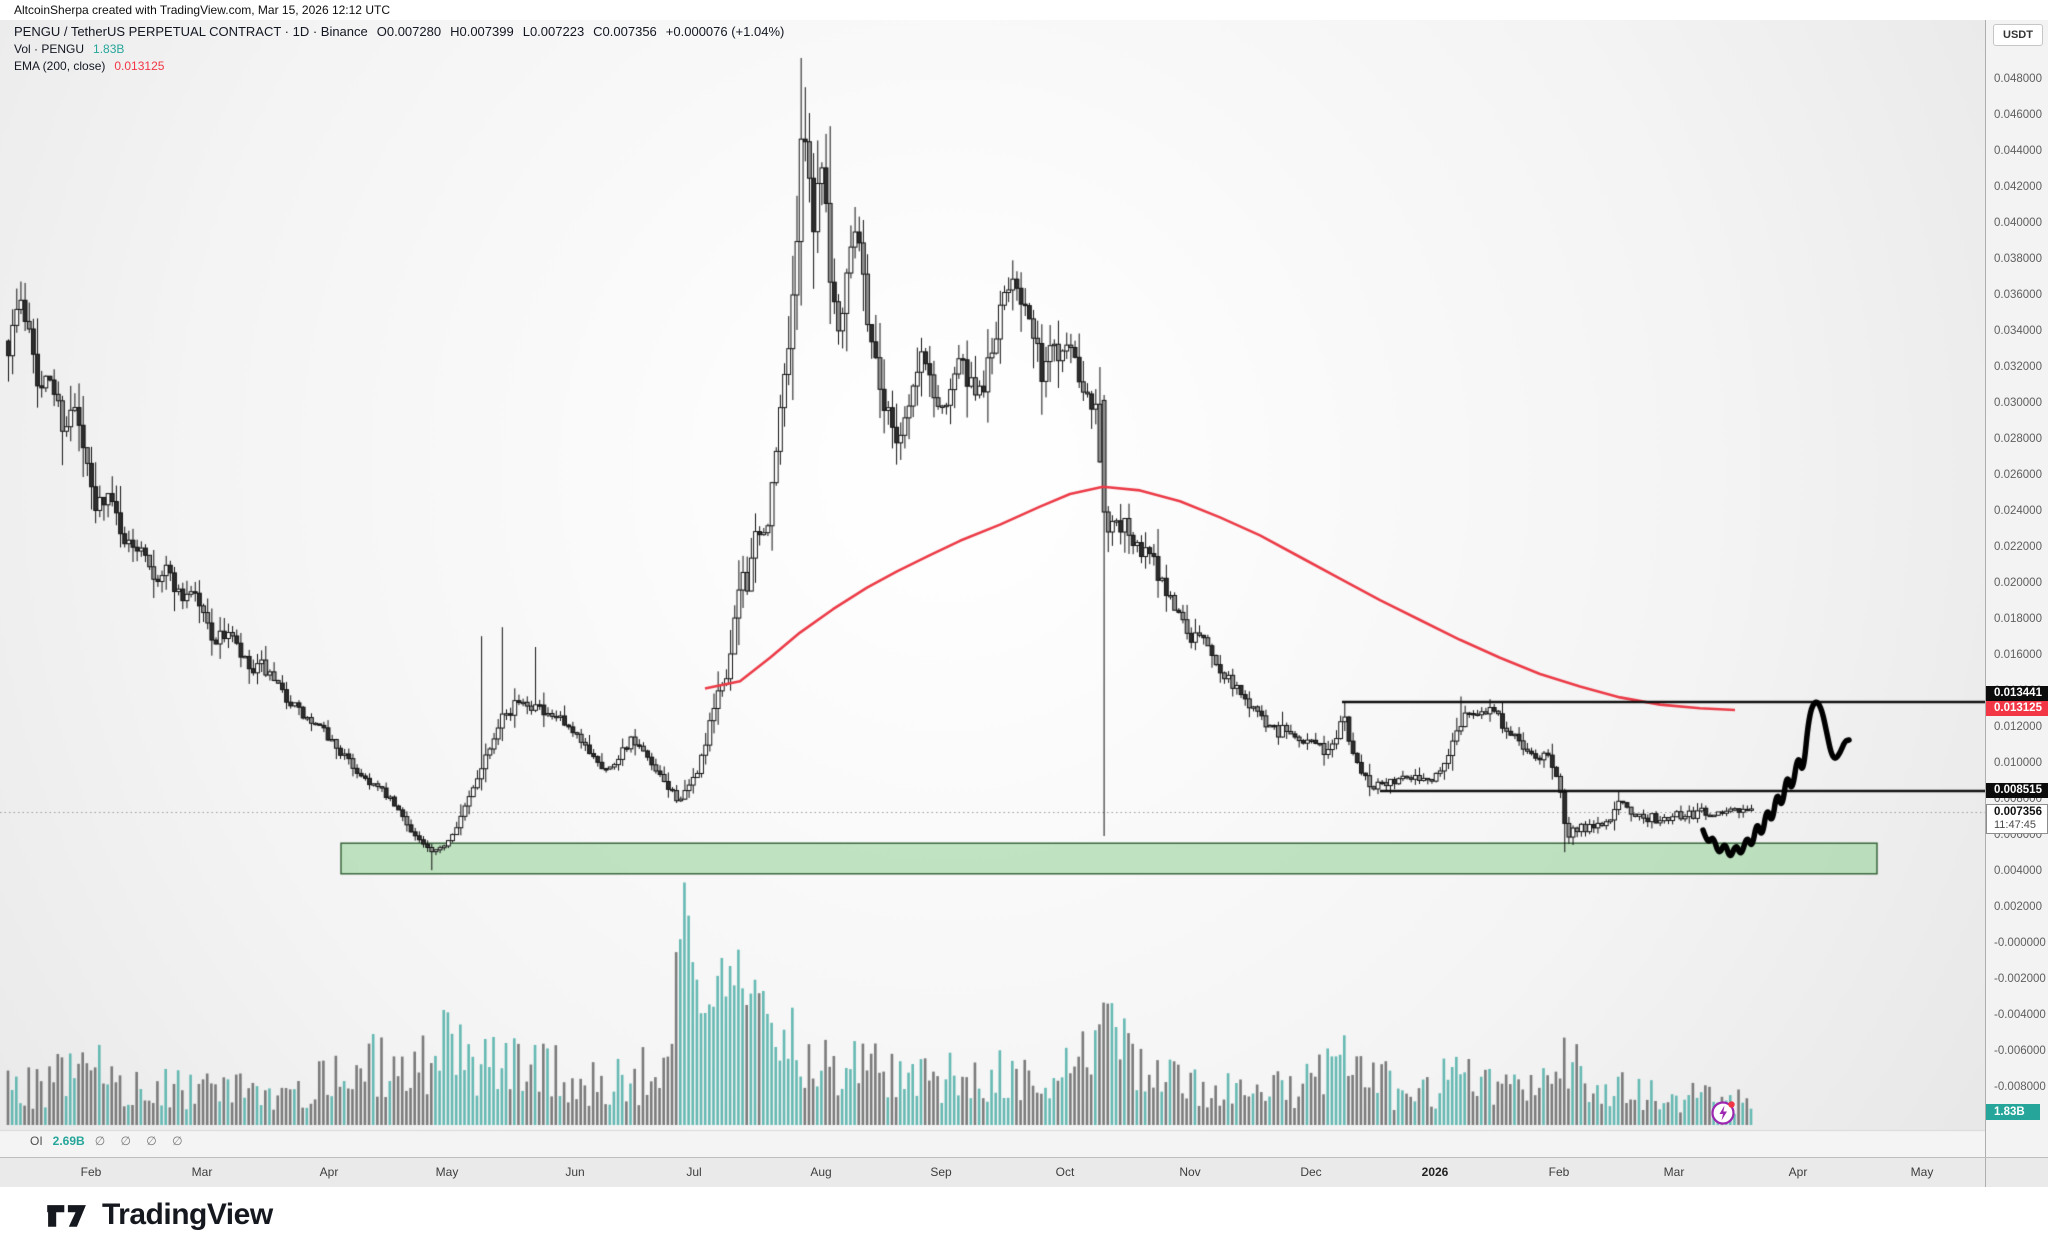 The image size is (2048, 1244). What do you see at coordinates (2018, 79) in the screenshot?
I see `price-tick: 0.048000` at bounding box center [2018, 79].